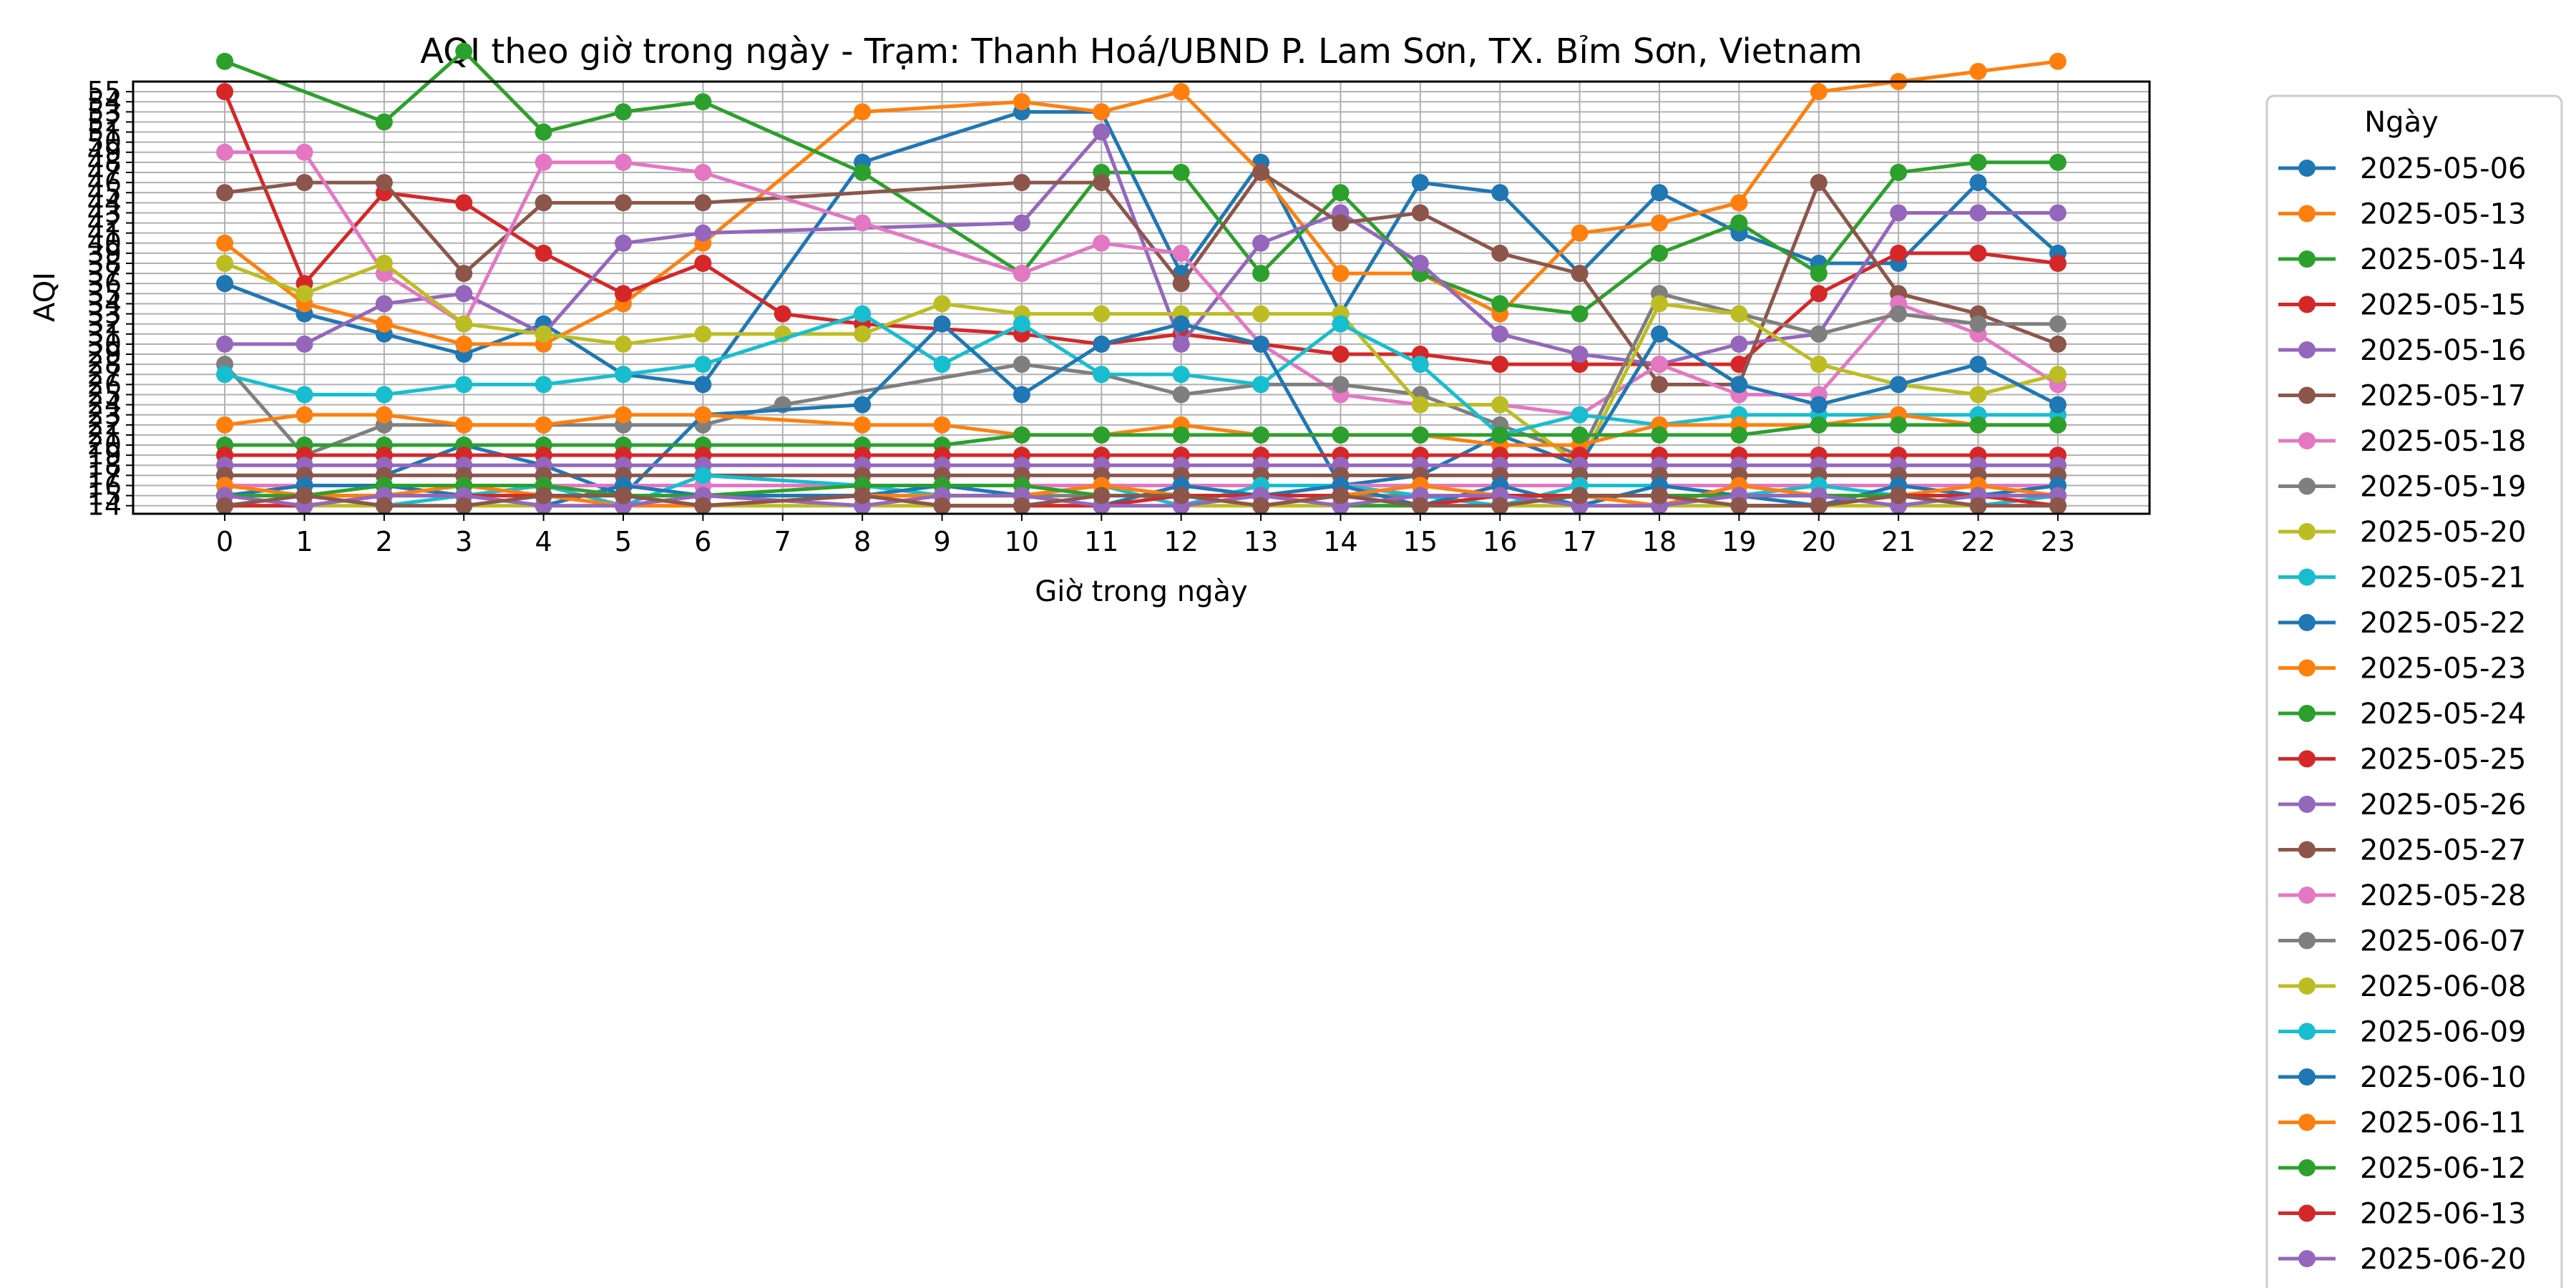 The height and width of the screenshot is (1288, 2576). Describe the element at coordinates (104, 283) in the screenshot. I see `y-tick-label: 36` at that location.